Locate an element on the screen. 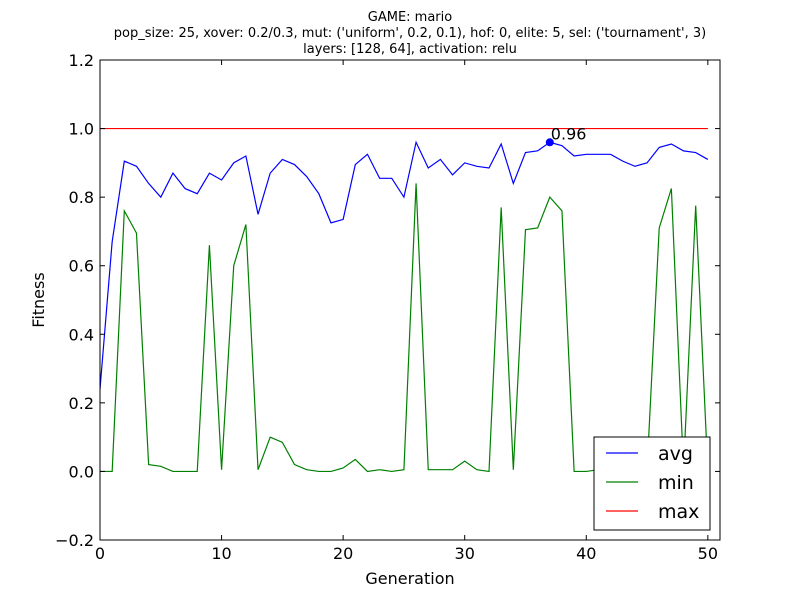 This screenshot has width=800, height=600. legend-label-max: max is located at coordinates (678, 512).